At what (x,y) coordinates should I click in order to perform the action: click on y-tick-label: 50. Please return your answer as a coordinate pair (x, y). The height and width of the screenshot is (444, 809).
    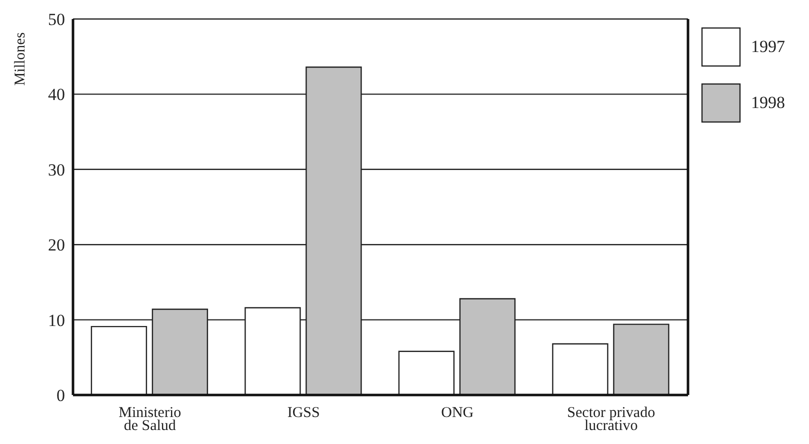
    Looking at the image, I should click on (56, 20).